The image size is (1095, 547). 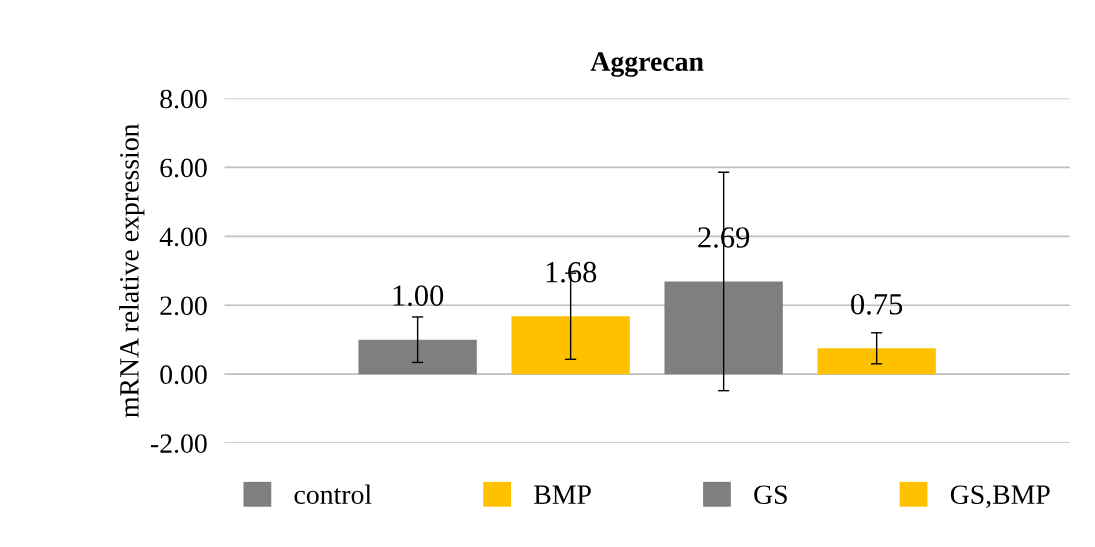 What do you see at coordinates (418, 296) in the screenshot?
I see `data-label: 1.00` at bounding box center [418, 296].